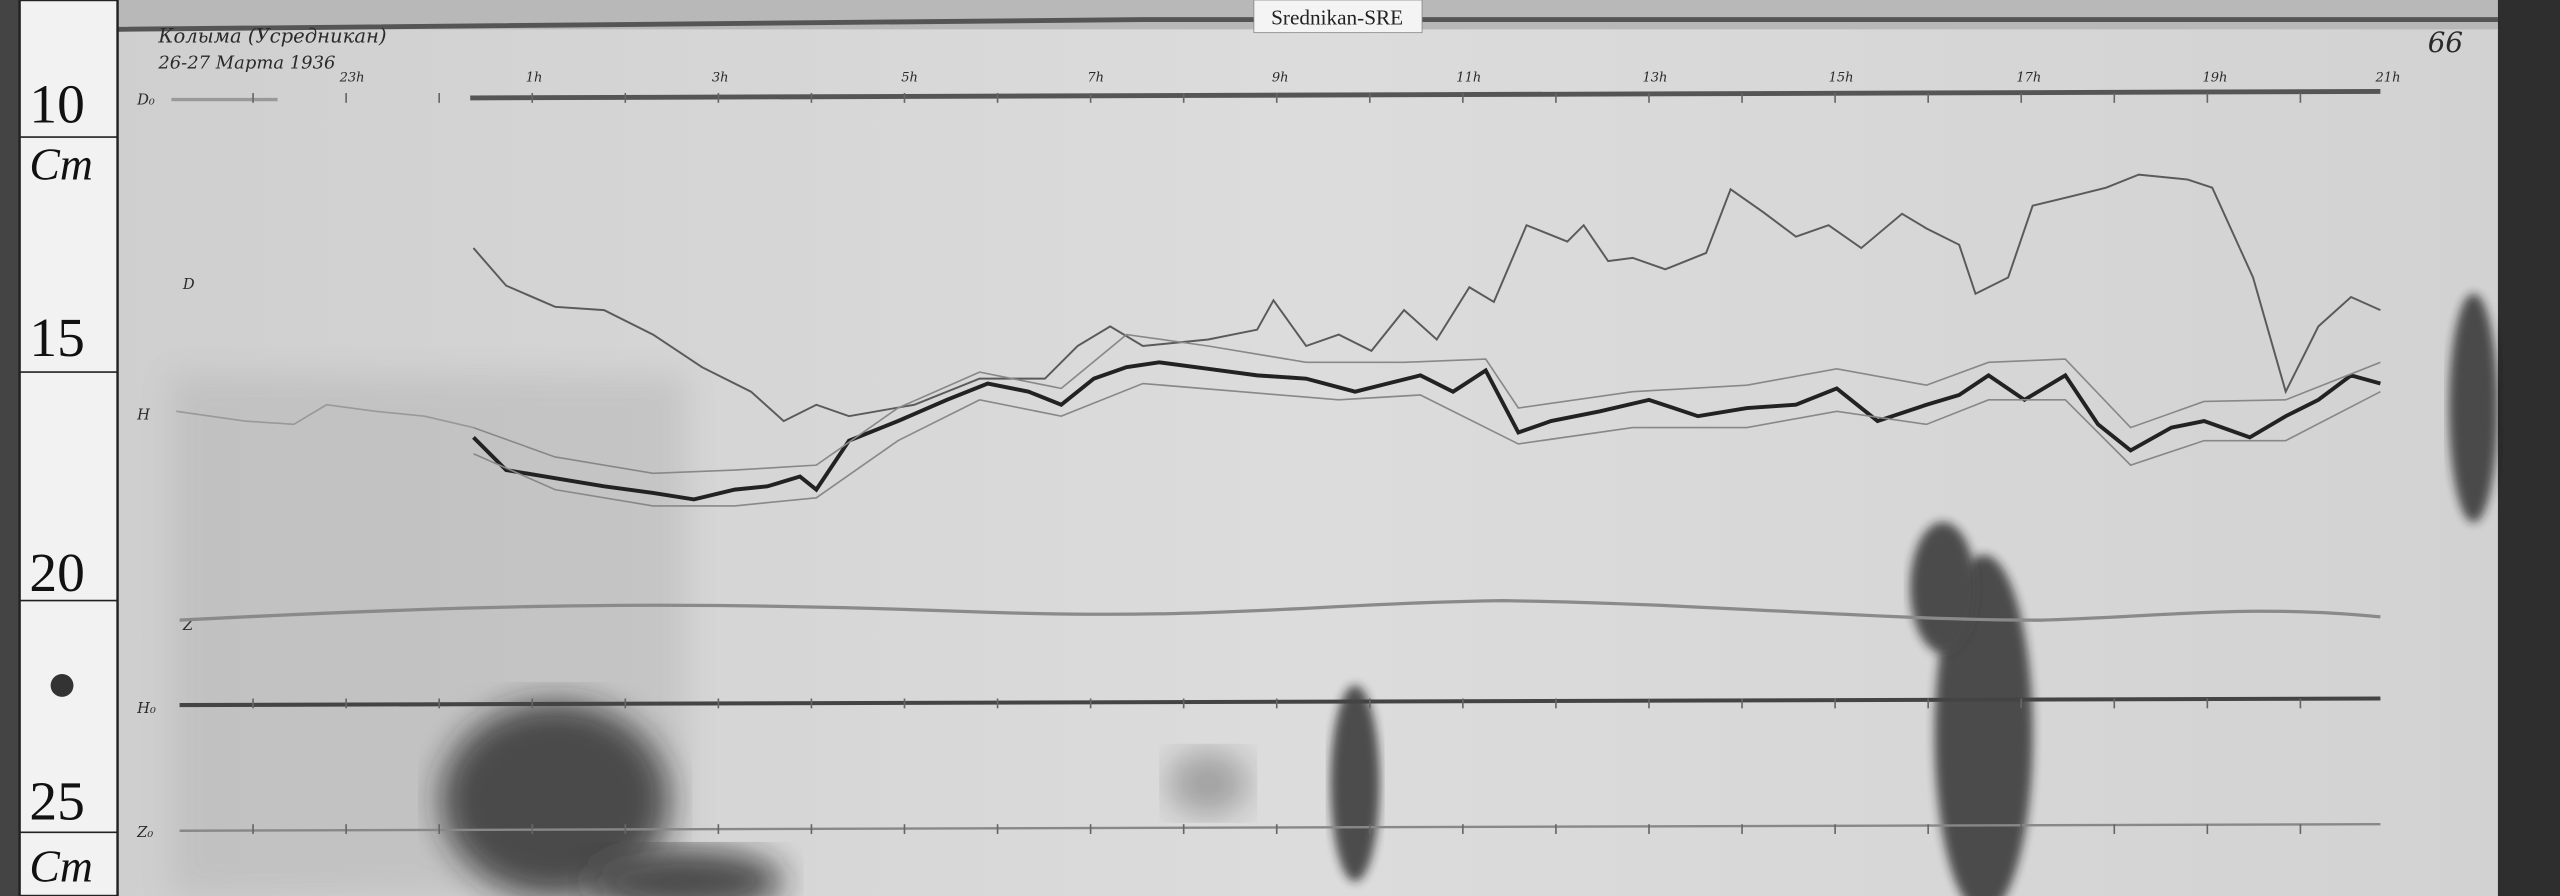 The width and height of the screenshot is (2560, 896). I want to click on station-label: Srednikan-SRE, so click(1337, 17).